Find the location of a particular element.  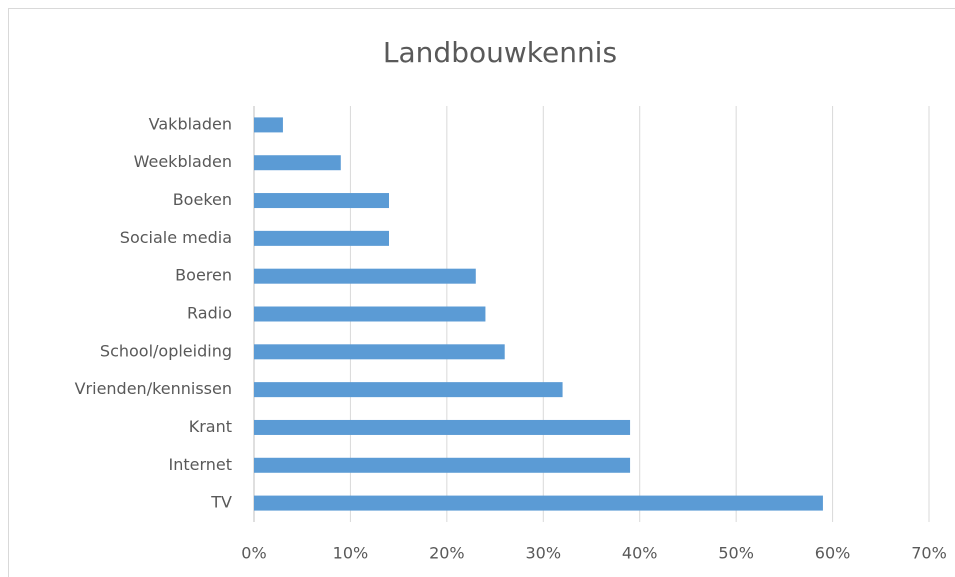

x-tick-label: 0% is located at coordinates (253, 553).